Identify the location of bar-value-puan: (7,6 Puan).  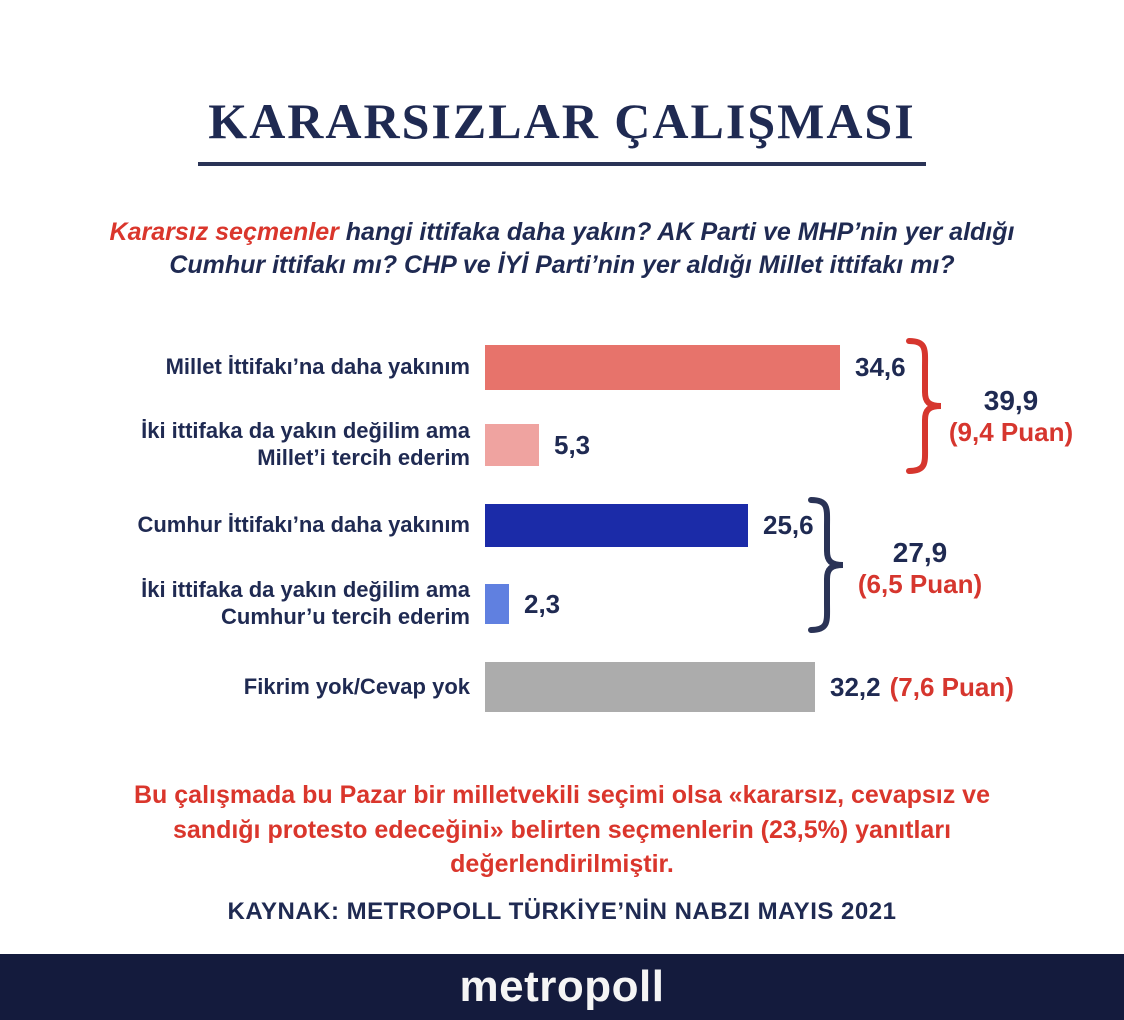
(951, 686).